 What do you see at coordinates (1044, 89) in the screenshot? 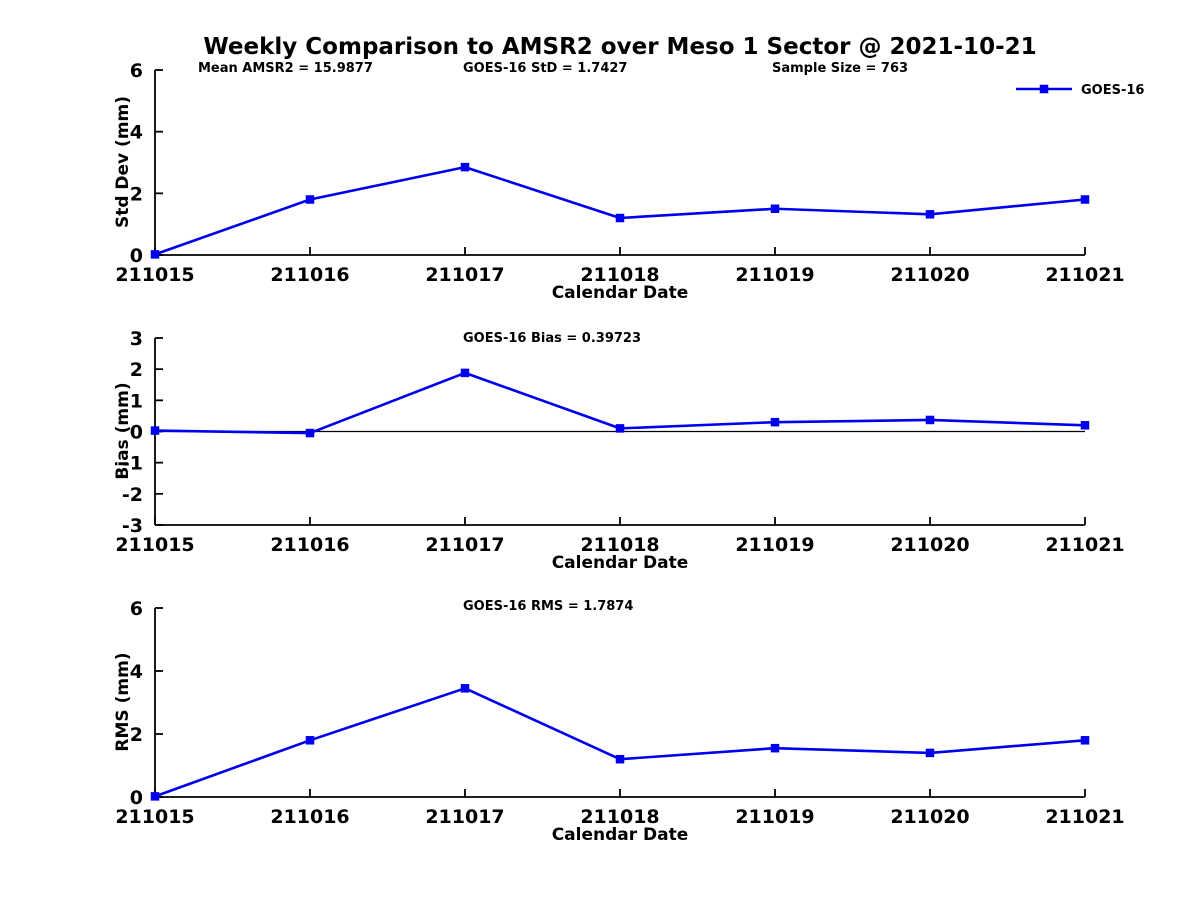
I see `legend-square-marker-icon` at bounding box center [1044, 89].